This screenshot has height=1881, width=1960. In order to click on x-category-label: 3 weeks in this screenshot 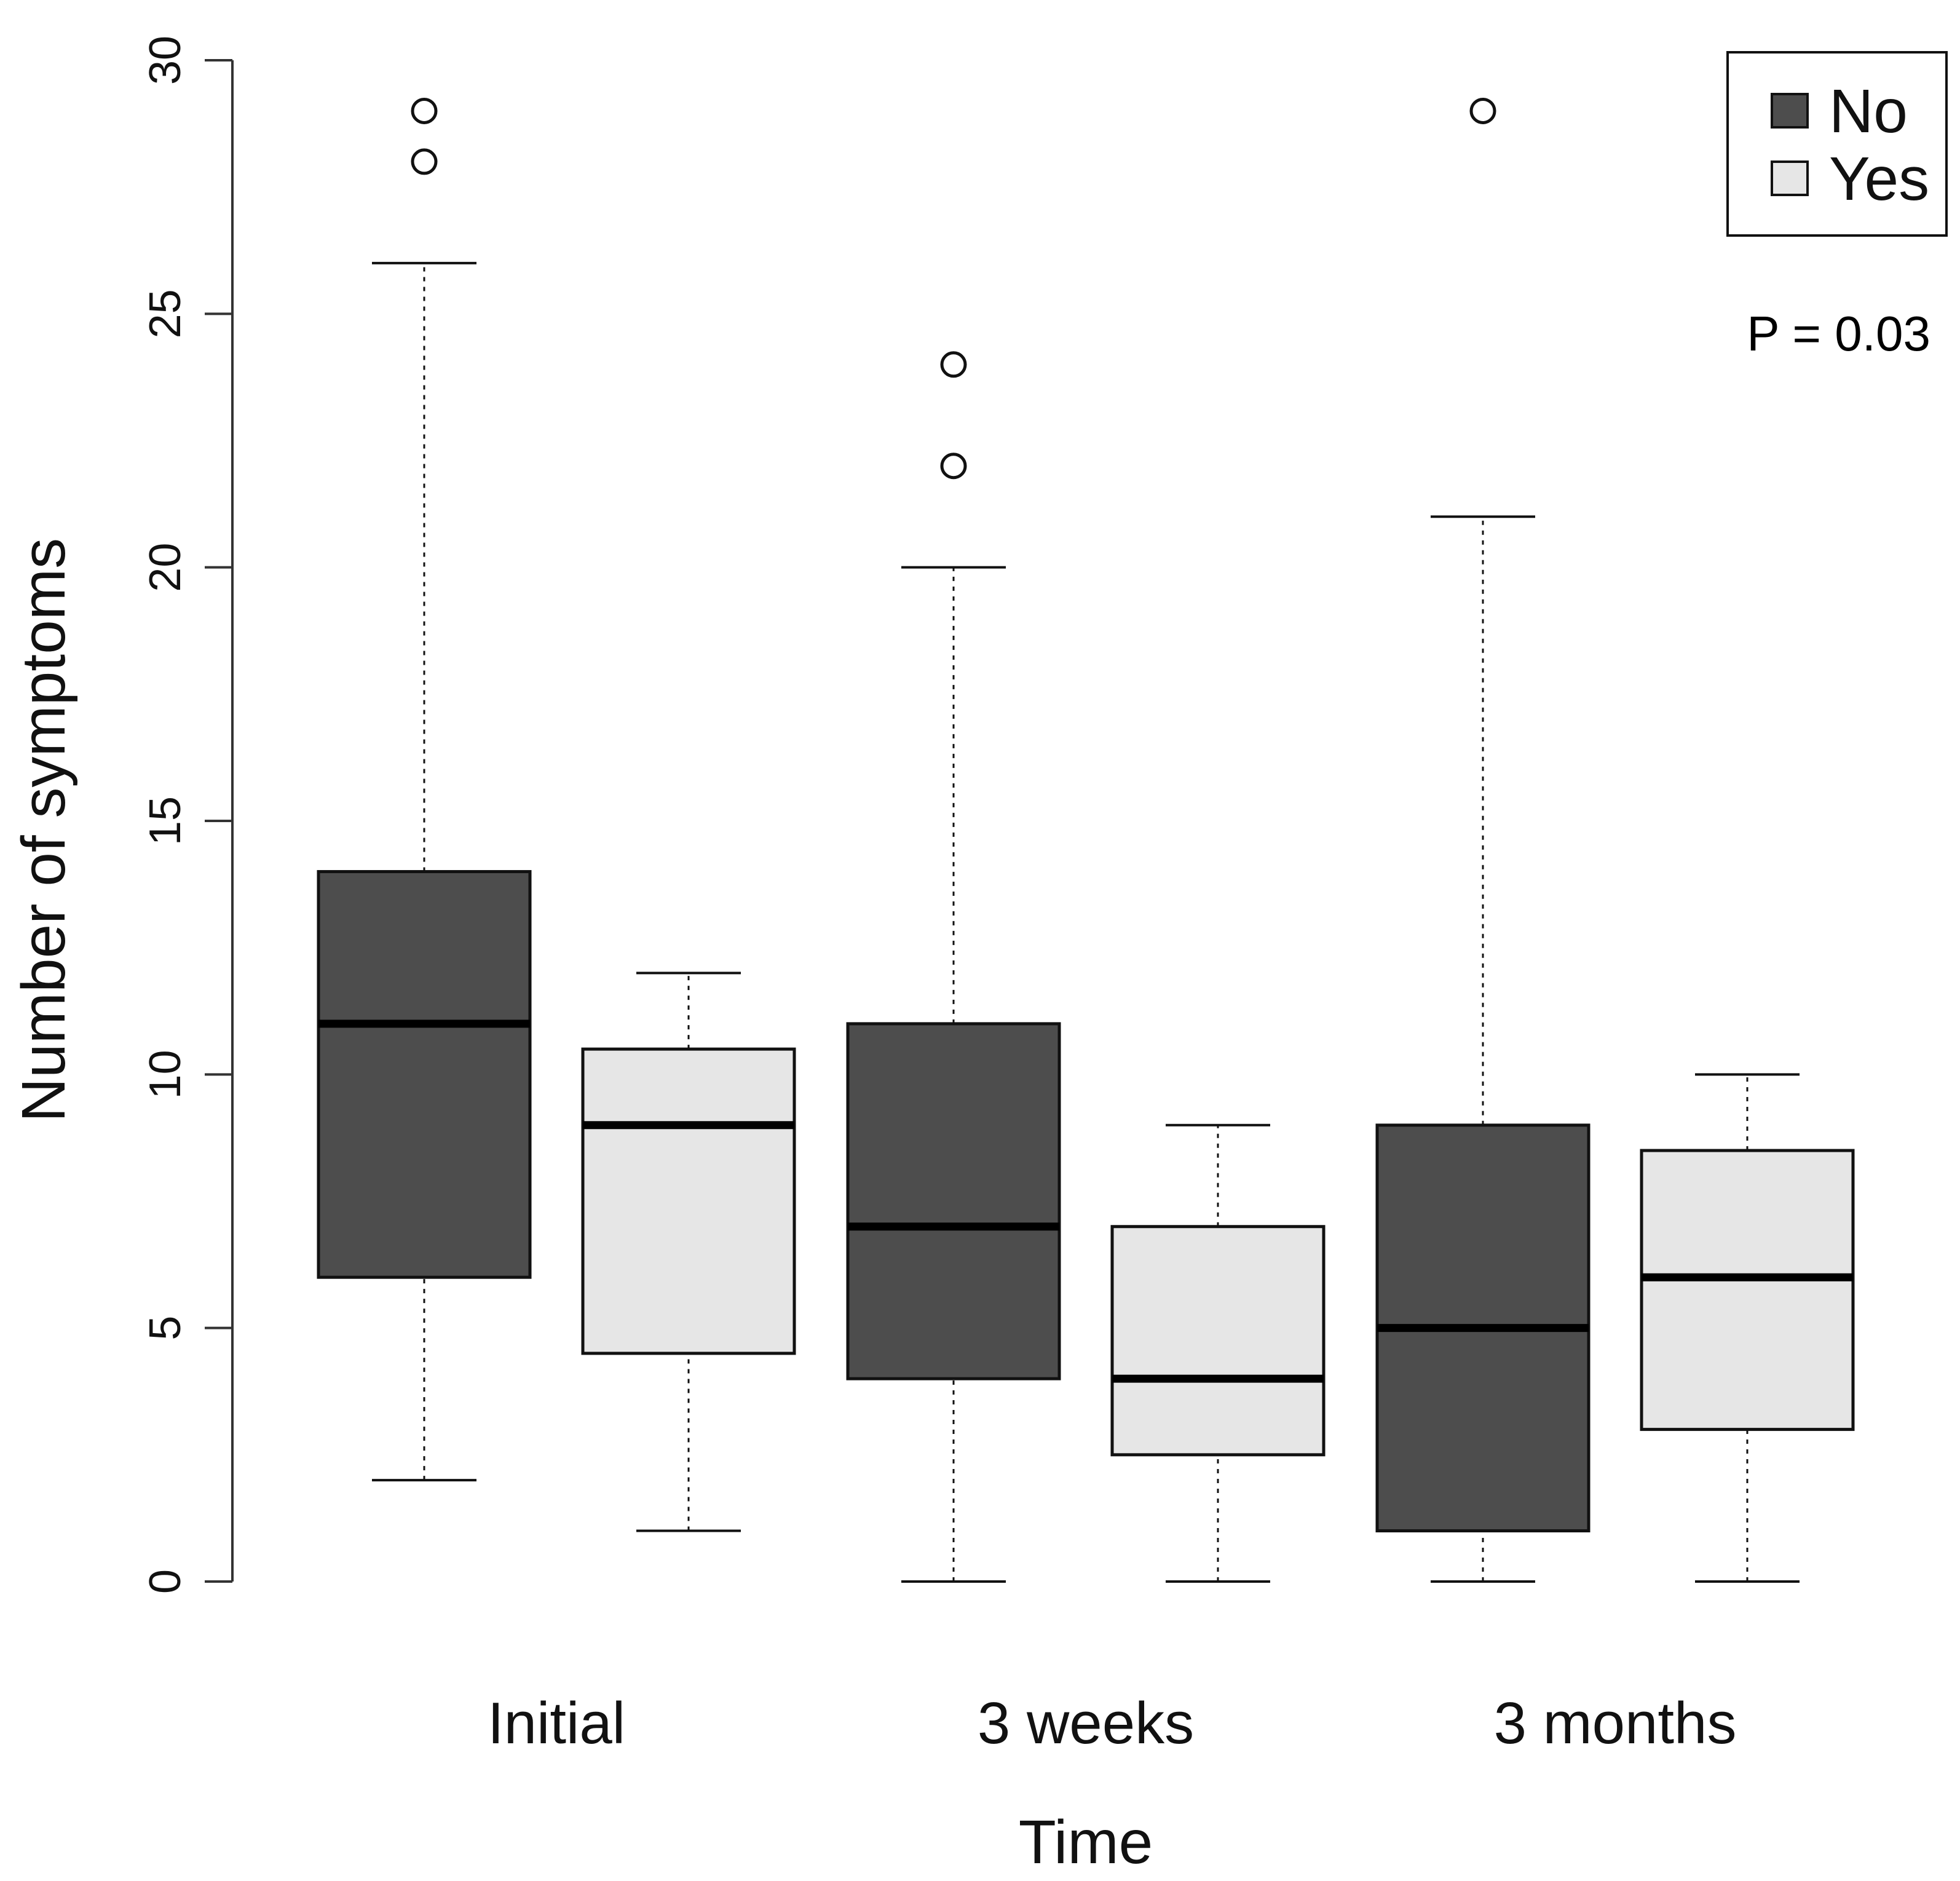, I will do `click(1086, 1723)`.